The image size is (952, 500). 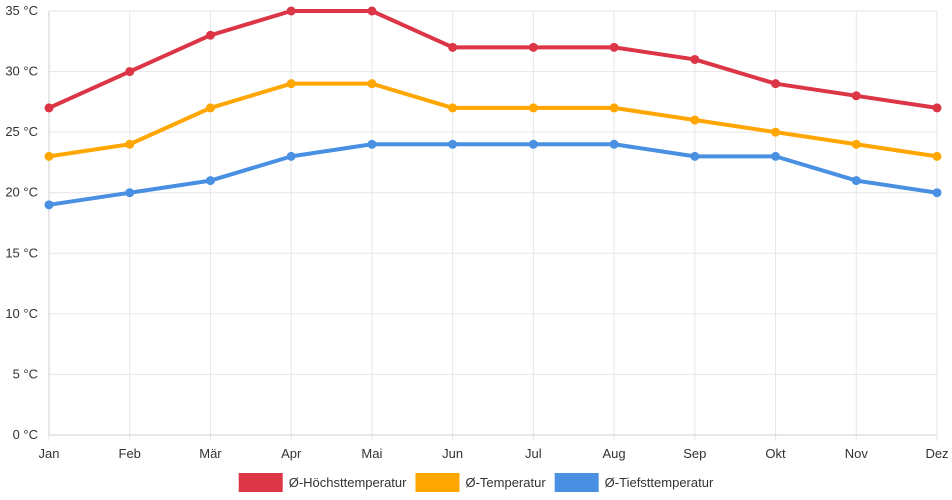 I want to click on x-tick-label: Jul, so click(x=533, y=453).